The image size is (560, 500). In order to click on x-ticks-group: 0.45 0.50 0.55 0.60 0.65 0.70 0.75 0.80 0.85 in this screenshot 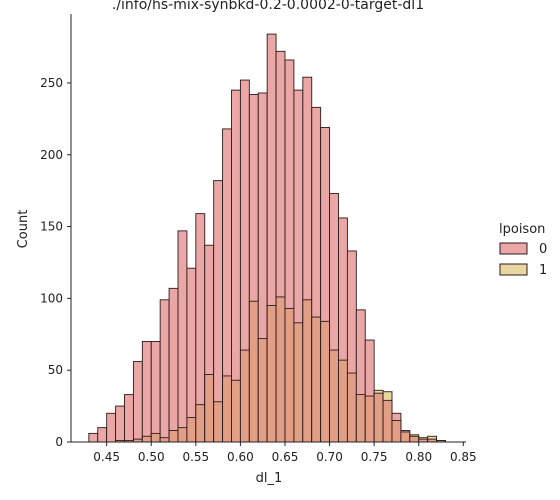, I will do `click(285, 453)`.